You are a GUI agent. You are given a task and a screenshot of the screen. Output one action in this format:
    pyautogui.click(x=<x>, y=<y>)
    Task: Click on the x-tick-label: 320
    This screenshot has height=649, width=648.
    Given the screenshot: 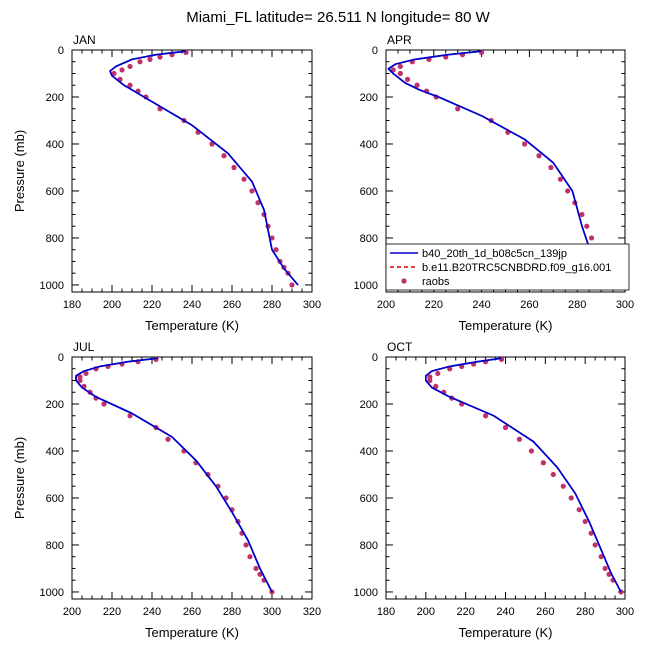 What is the action you would take?
    pyautogui.click(x=312, y=612)
    